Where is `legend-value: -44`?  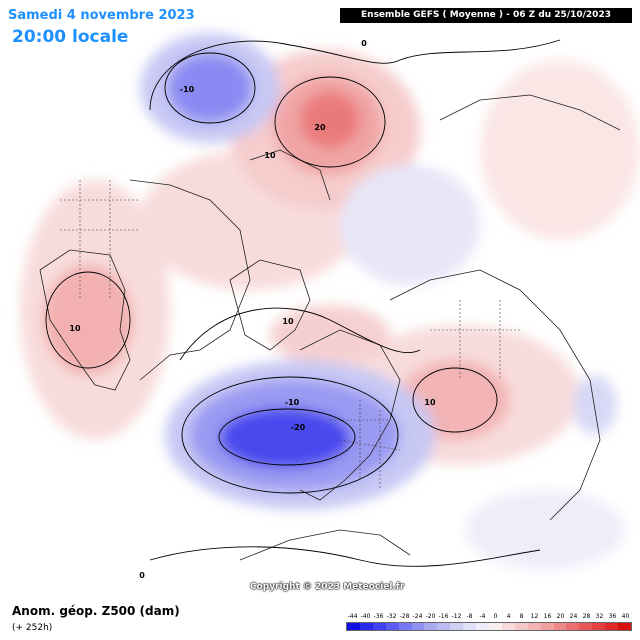 legend-value: -44 is located at coordinates (352, 616).